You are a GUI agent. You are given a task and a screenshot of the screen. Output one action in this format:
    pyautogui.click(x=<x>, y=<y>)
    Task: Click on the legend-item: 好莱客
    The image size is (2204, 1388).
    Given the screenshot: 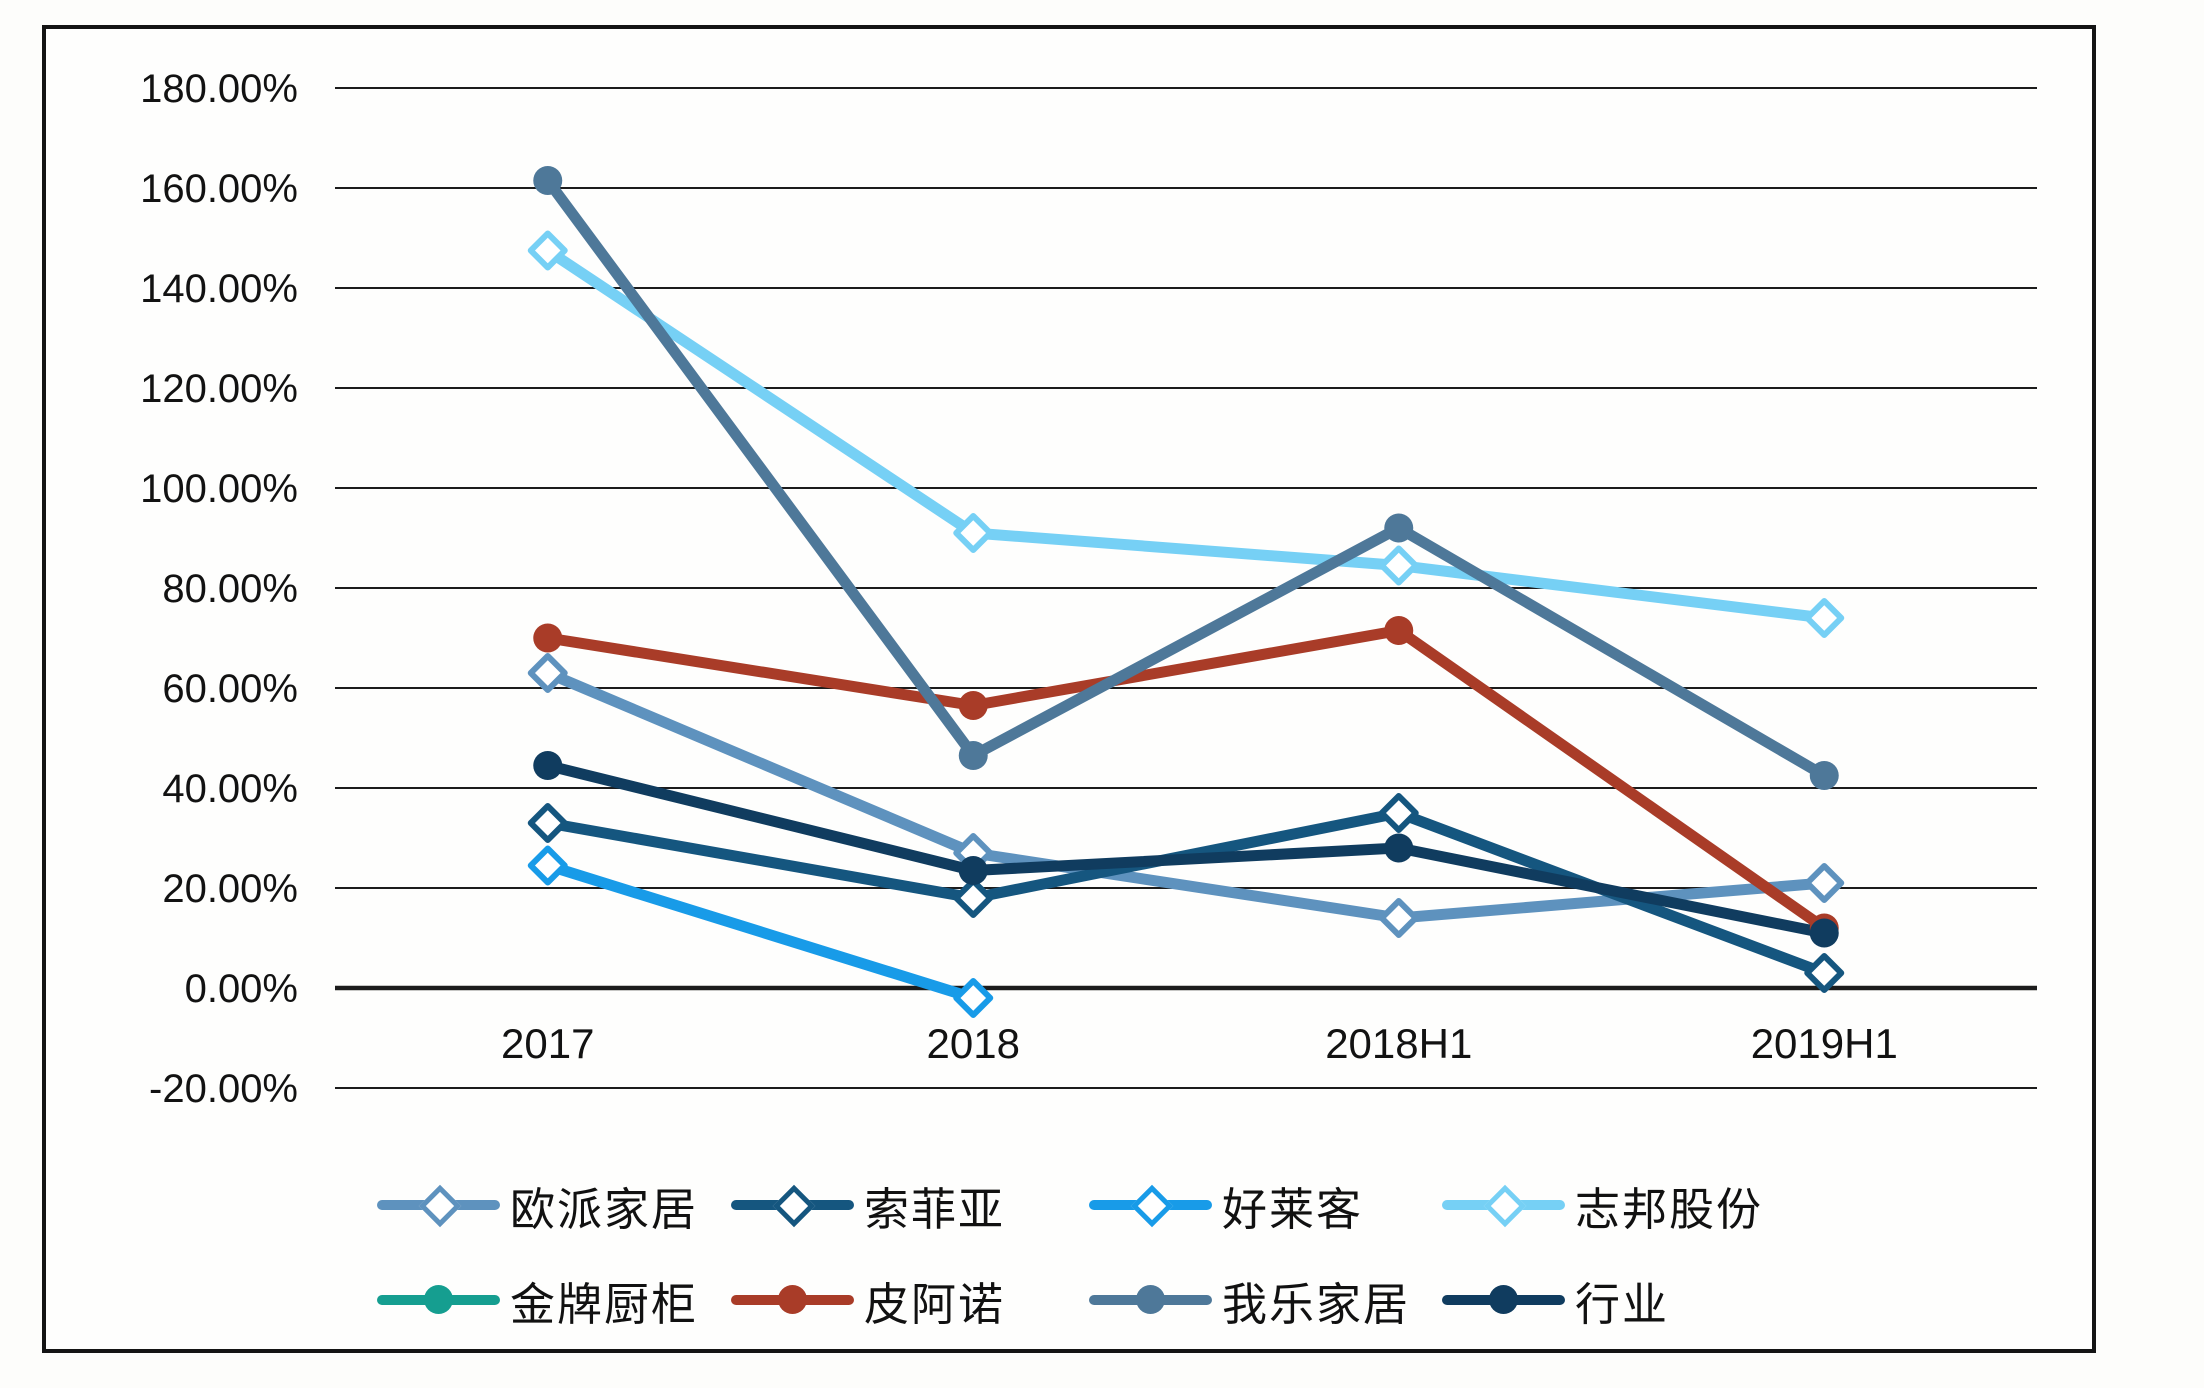 What is the action you would take?
    pyautogui.click(x=1226, y=1205)
    